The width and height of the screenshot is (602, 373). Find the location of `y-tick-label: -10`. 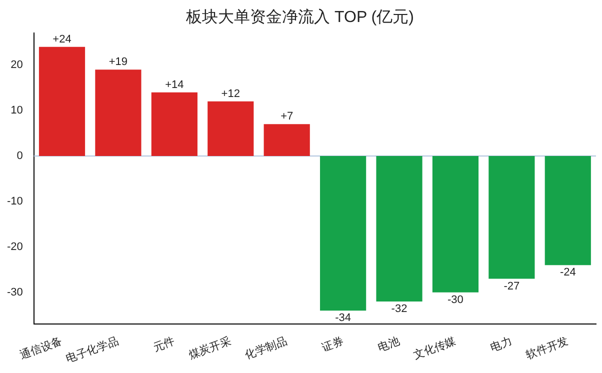

y-tick-label: -10 is located at coordinates (14, 201).